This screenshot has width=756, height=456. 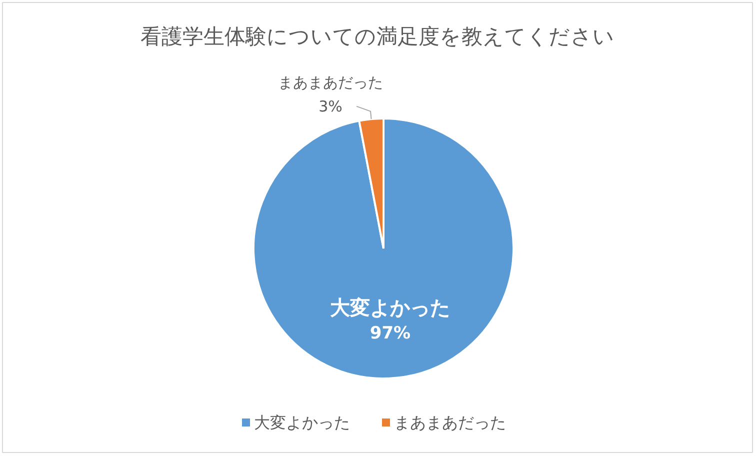 I want to click on data-label: 97%, so click(x=390, y=334).